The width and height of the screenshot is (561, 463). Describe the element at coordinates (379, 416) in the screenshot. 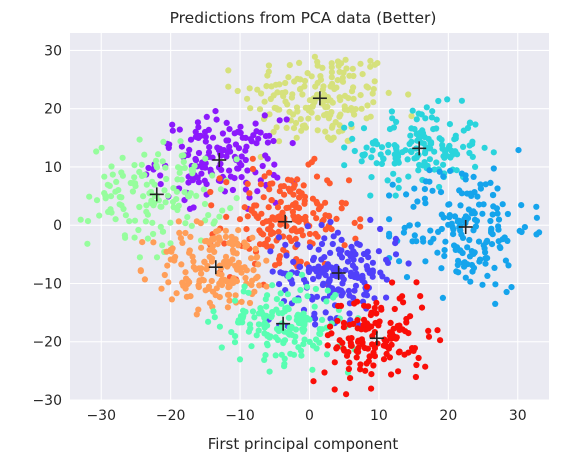

I see `x-tick-label: 10` at that location.